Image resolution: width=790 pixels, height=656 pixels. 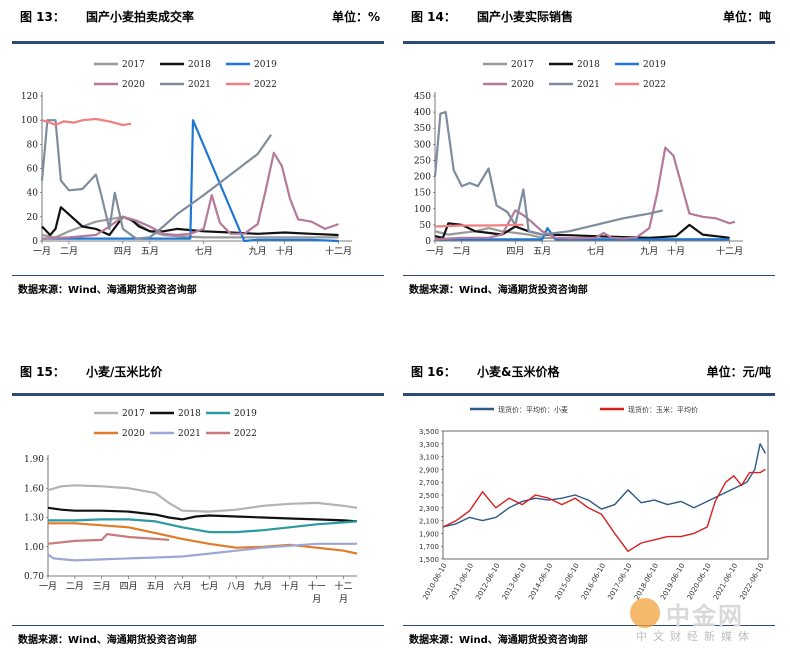 What do you see at coordinates (746, 17) in the screenshot?
I see `figure-unit: 单位：吨` at bounding box center [746, 17].